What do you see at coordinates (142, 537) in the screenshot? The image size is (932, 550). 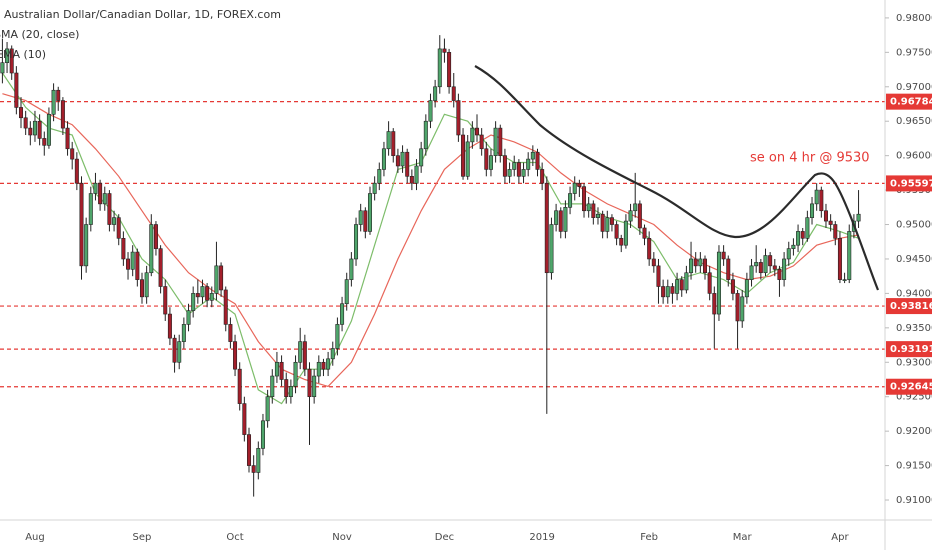 I see `x-tick-label: Sep` at bounding box center [142, 537].